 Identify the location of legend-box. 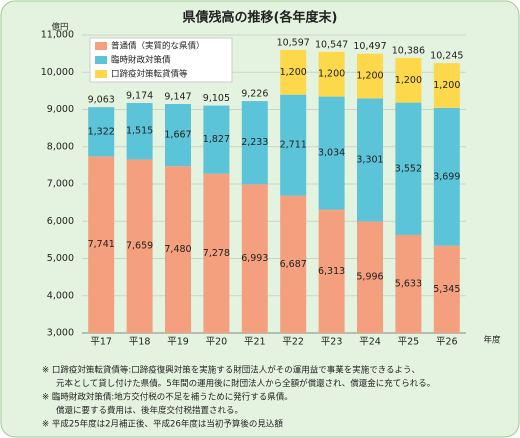
(161, 60).